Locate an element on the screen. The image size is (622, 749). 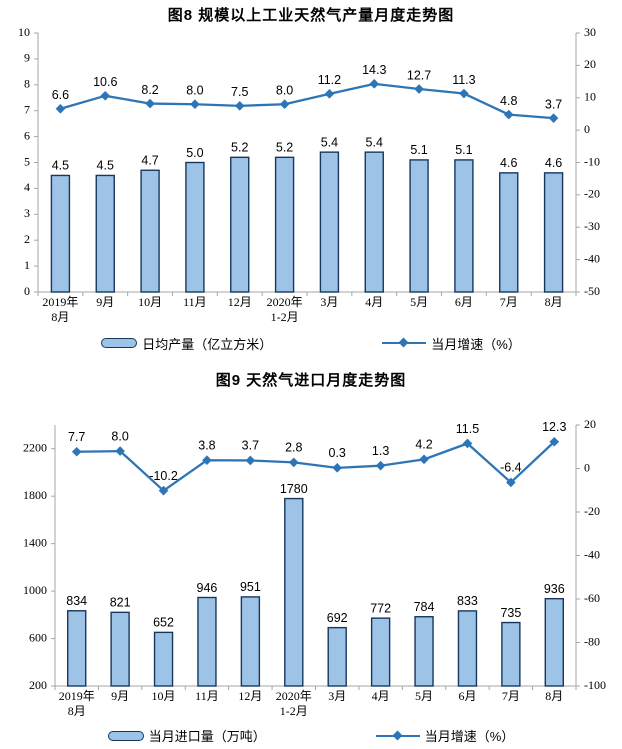
bar-value-label: 821 is located at coordinates (120, 603).